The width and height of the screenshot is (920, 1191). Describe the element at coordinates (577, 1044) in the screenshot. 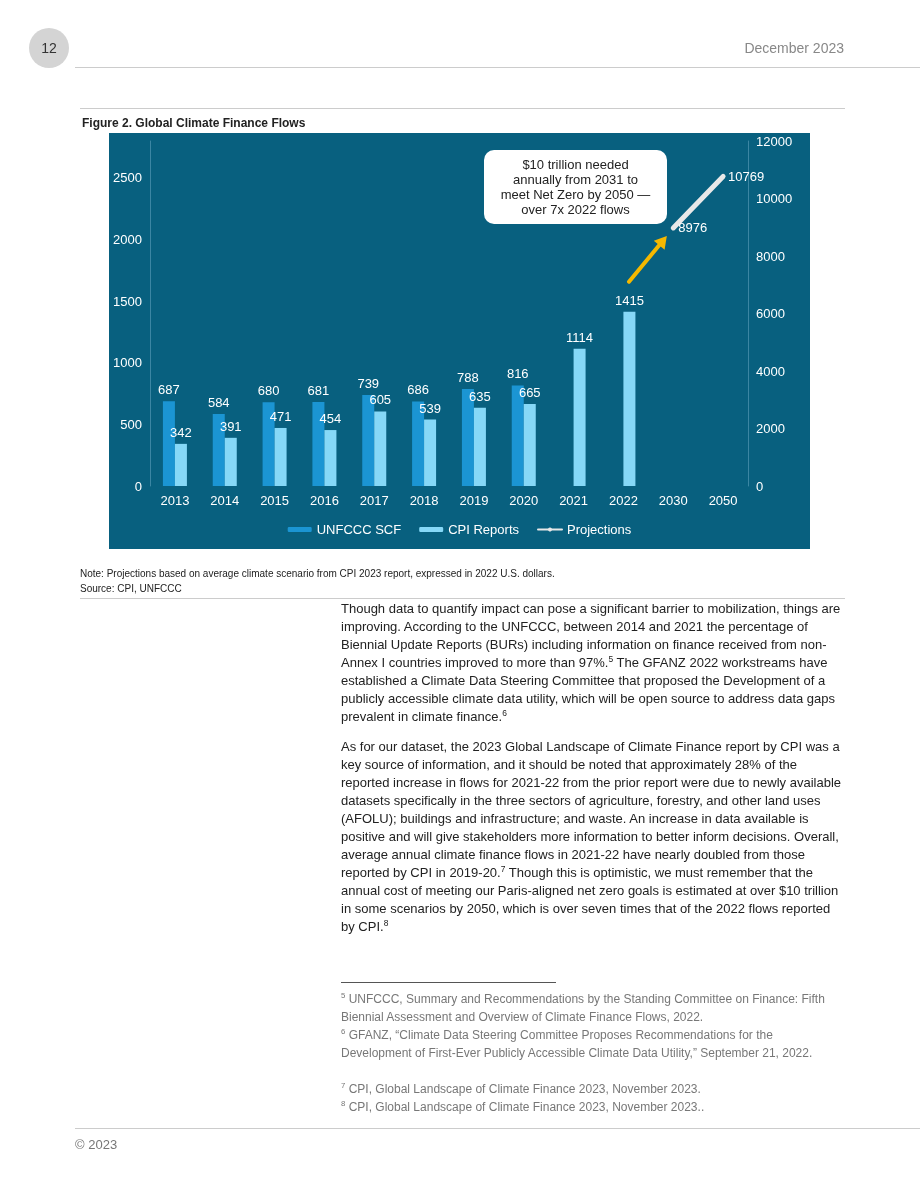

I see `text: $^{6}$ GFANZ, “Climate Data Steering Committee Proposes Recommendations for the Development of First-Ever Publicly Accessible Climate Data Utility,” September 21, 2022.` at that location.